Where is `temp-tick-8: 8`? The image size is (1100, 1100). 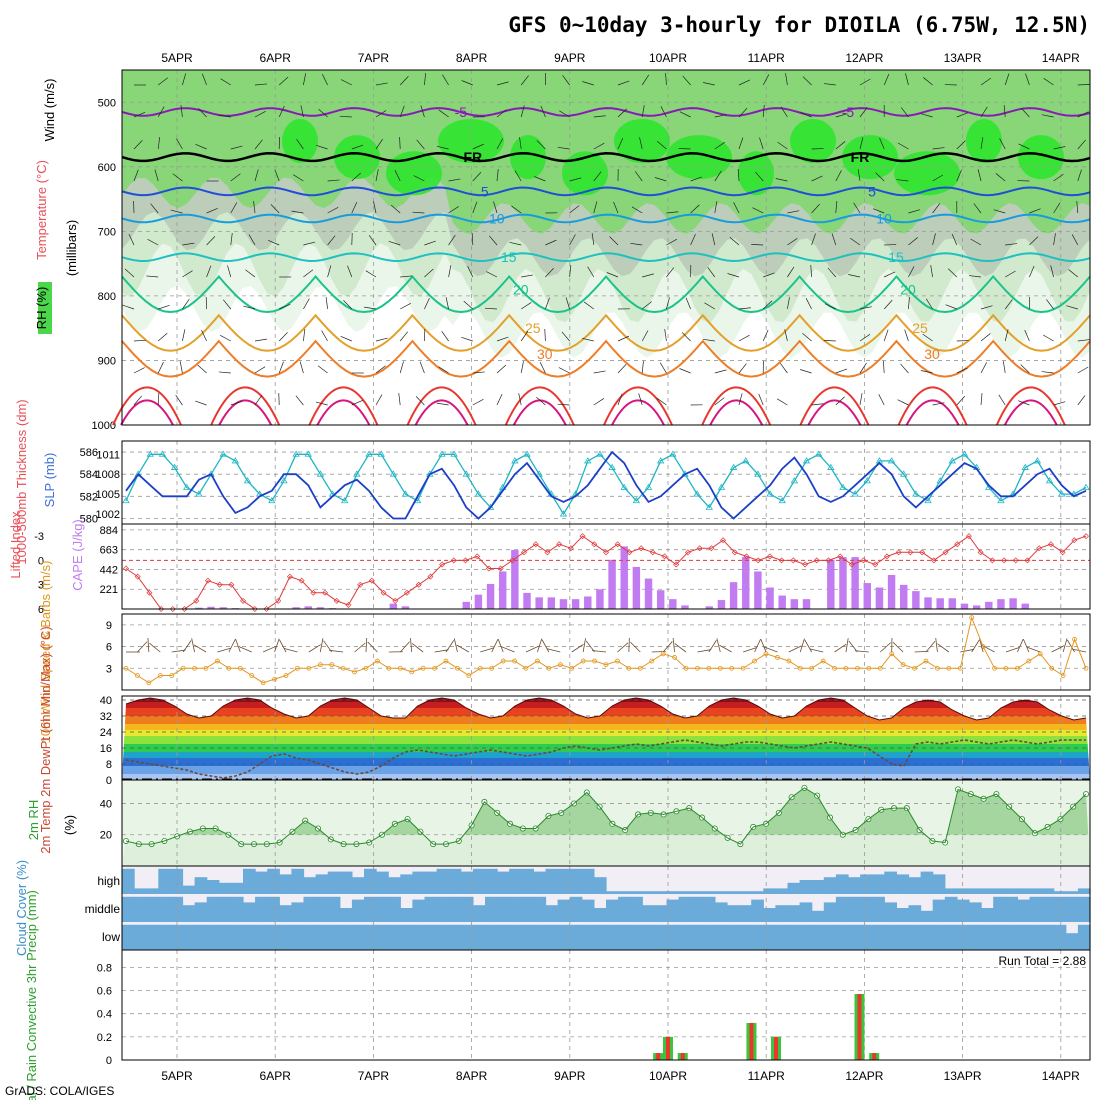
temp-tick-8: 8 is located at coordinates (109, 765).